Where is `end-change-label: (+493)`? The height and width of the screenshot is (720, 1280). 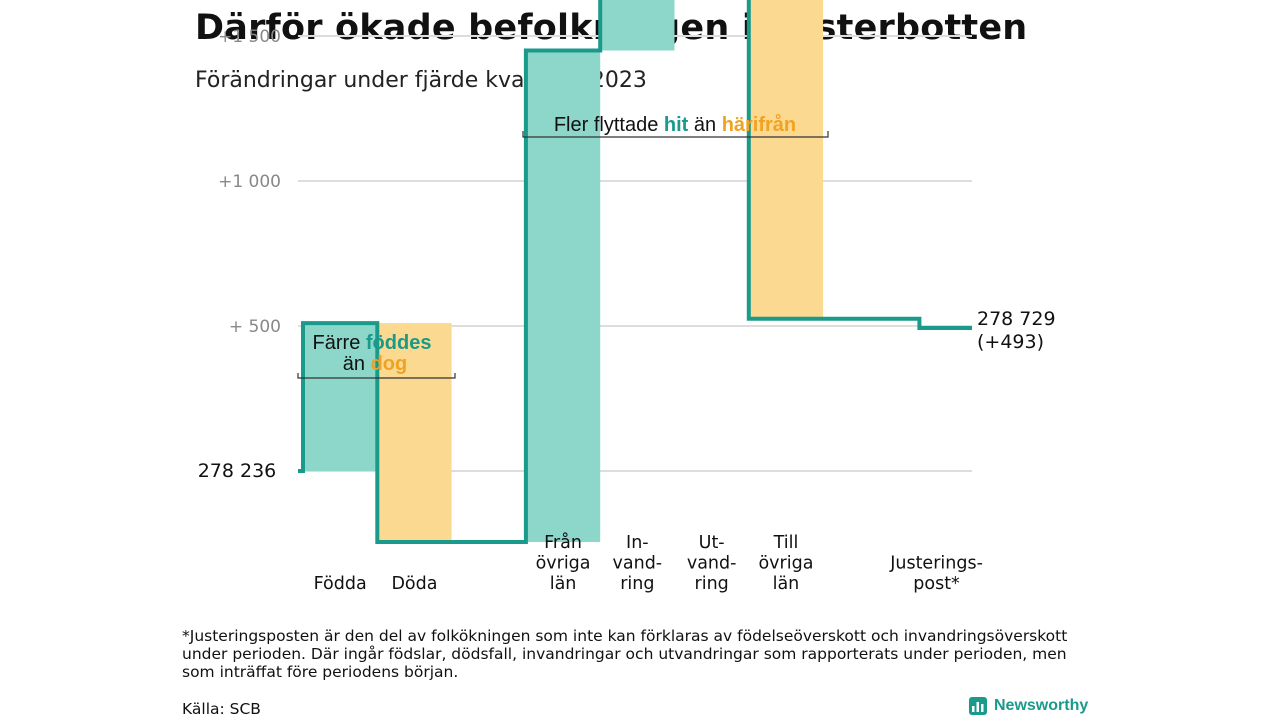
end-change-label: (+493) is located at coordinates (1010, 342).